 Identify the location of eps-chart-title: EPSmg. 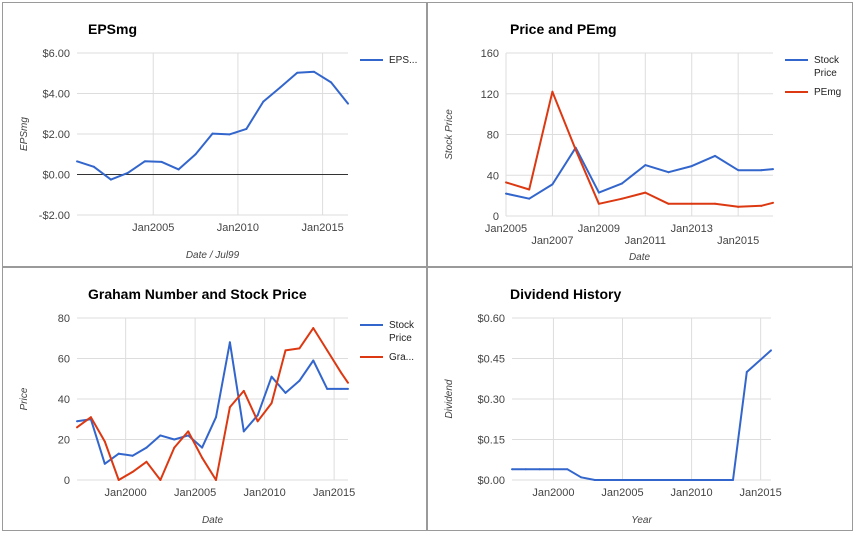
(112, 29).